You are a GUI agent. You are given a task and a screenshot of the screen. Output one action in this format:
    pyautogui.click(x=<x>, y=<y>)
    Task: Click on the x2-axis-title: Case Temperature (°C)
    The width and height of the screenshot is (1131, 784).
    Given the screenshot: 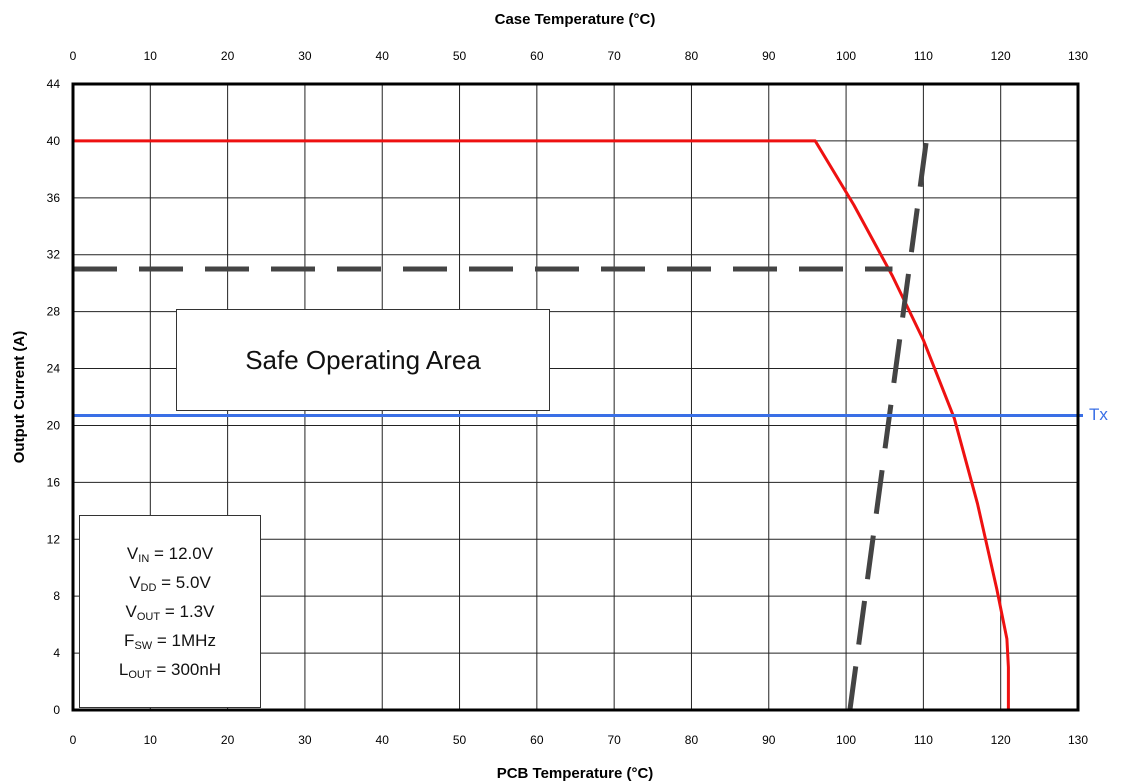 What is the action you would take?
    pyautogui.click(x=575, y=19)
    